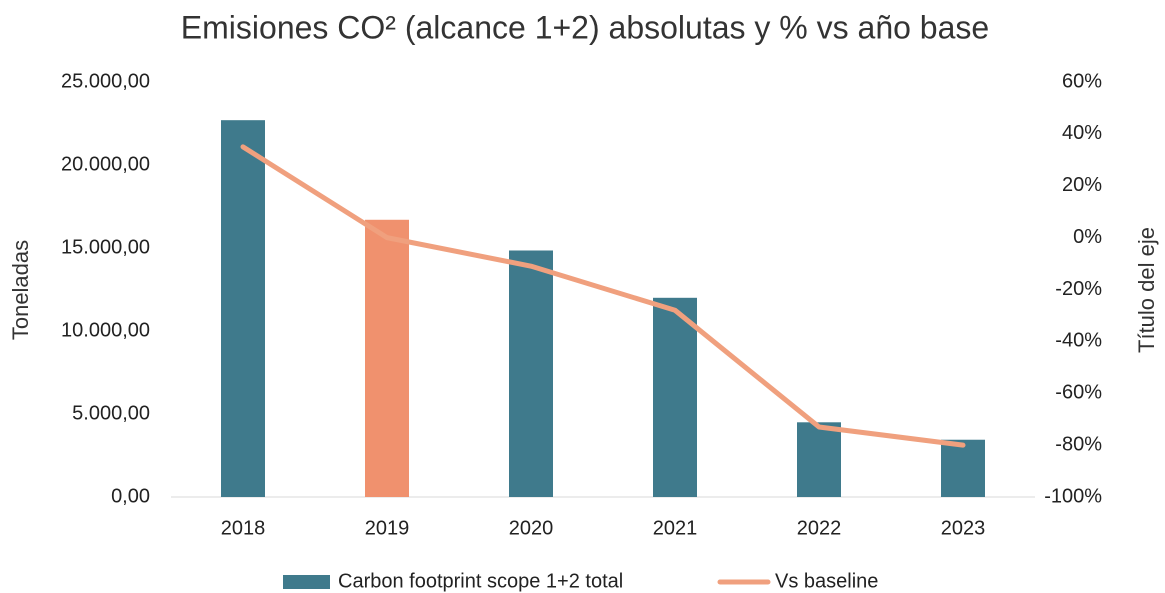 This screenshot has width=1165, height=593. Describe the element at coordinates (531, 528) in the screenshot. I see `x-tick-label: 2020` at that location.